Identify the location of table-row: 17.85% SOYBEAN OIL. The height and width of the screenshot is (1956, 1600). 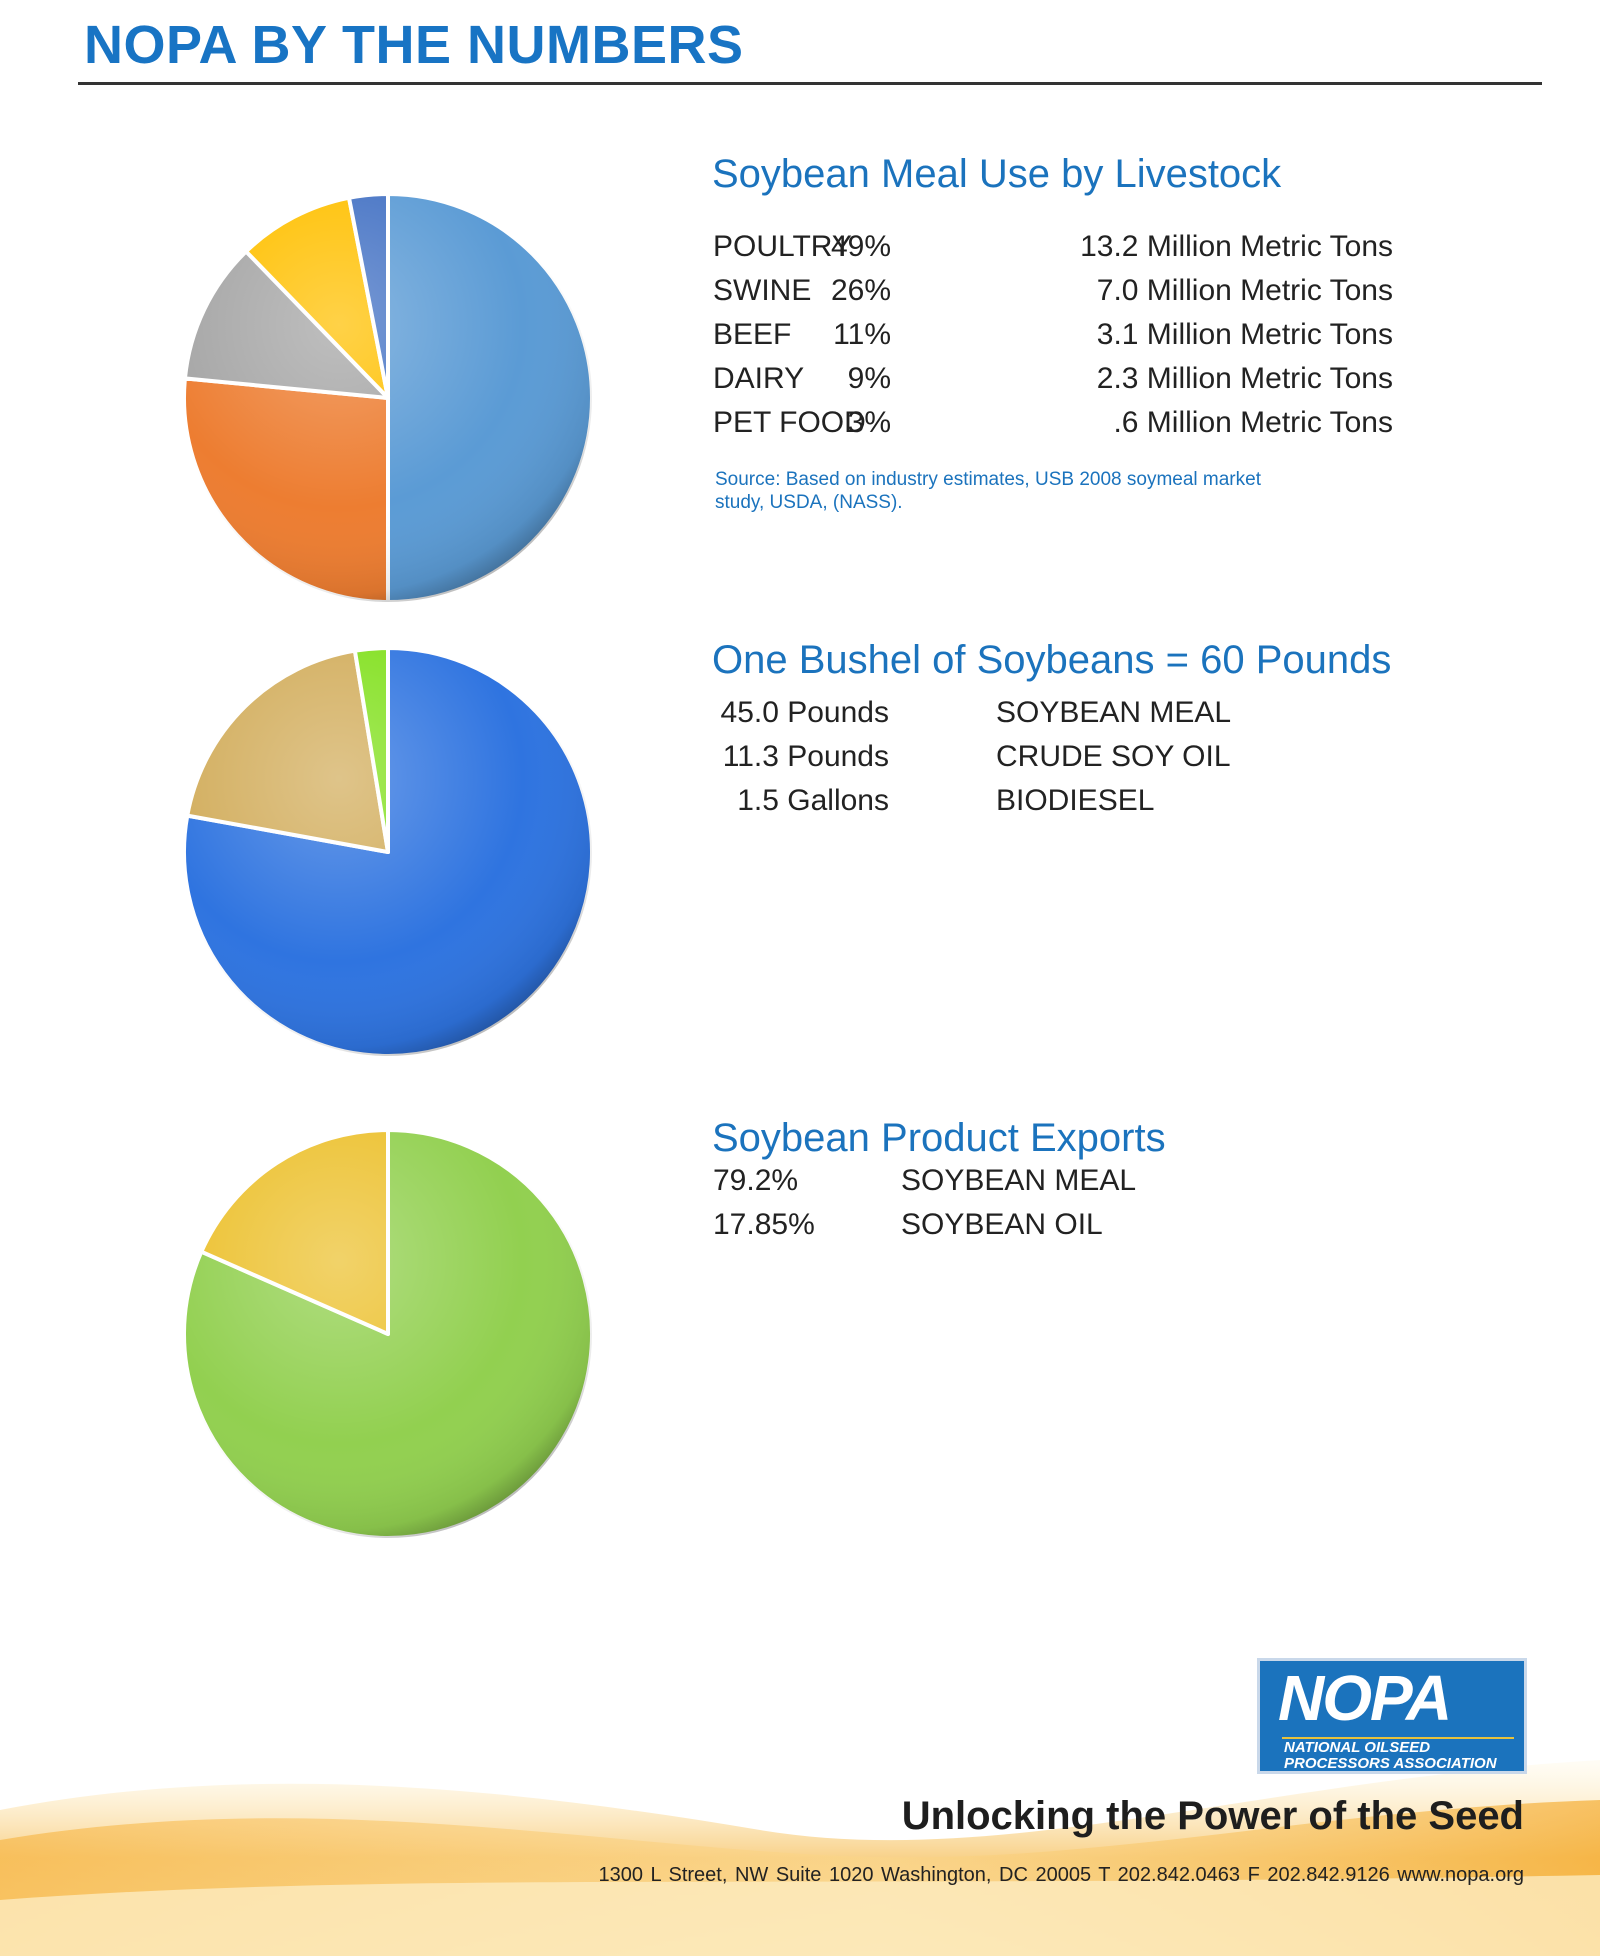
(963, 1230).